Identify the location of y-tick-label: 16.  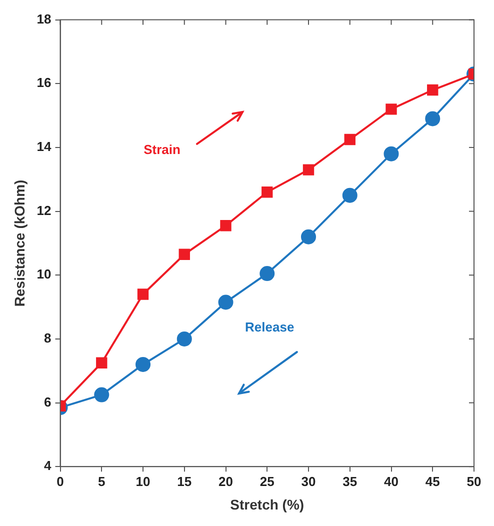
(44, 82).